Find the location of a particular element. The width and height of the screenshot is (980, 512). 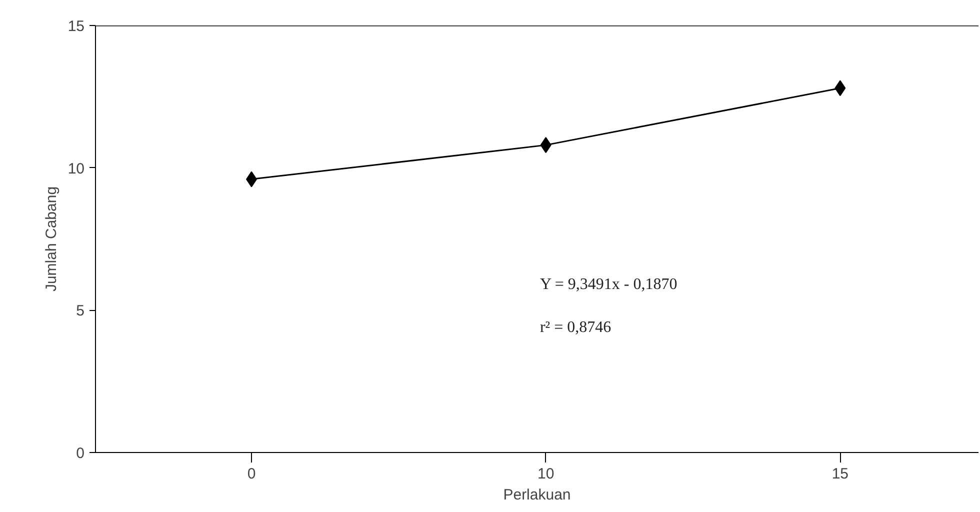

y-tick-label: 5 is located at coordinates (80, 311).